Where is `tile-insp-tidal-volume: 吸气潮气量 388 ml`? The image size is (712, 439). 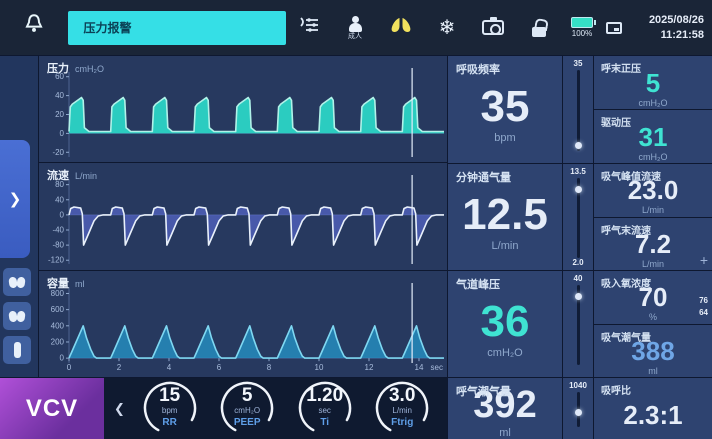 tile-insp-tidal-volume: 吸气潮气量 388 ml is located at coordinates (653, 350).